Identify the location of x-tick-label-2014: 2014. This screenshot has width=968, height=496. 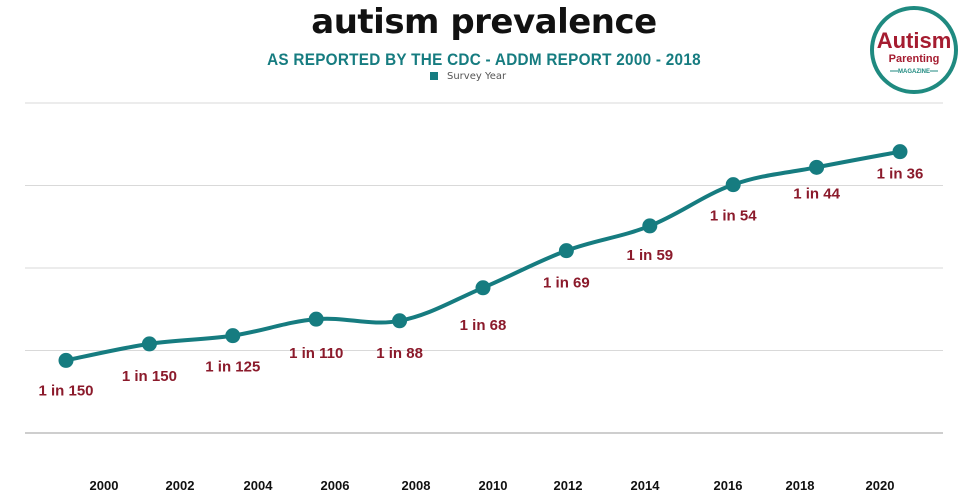
(646, 485).